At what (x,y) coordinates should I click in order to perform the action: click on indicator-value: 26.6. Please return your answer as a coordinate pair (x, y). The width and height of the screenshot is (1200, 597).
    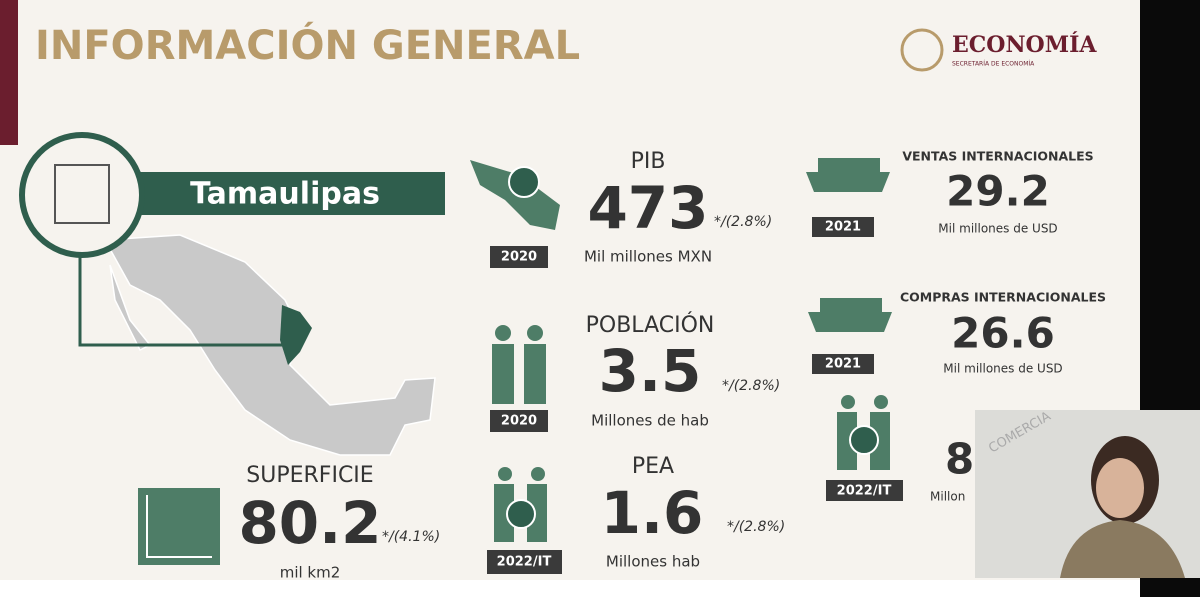
    Looking at the image, I should click on (1003, 333).